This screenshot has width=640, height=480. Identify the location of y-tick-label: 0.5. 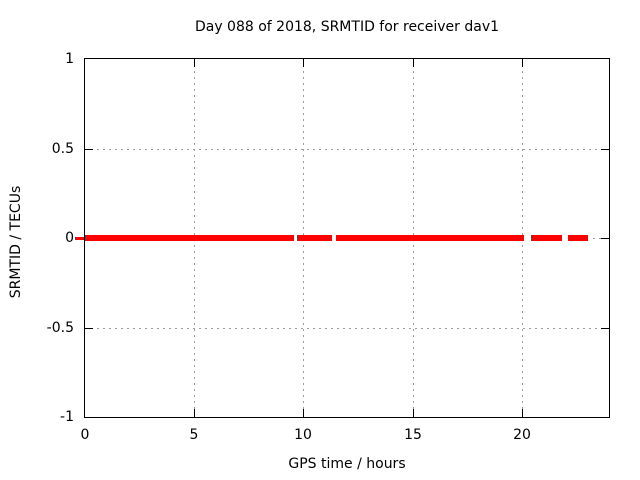
(62, 149).